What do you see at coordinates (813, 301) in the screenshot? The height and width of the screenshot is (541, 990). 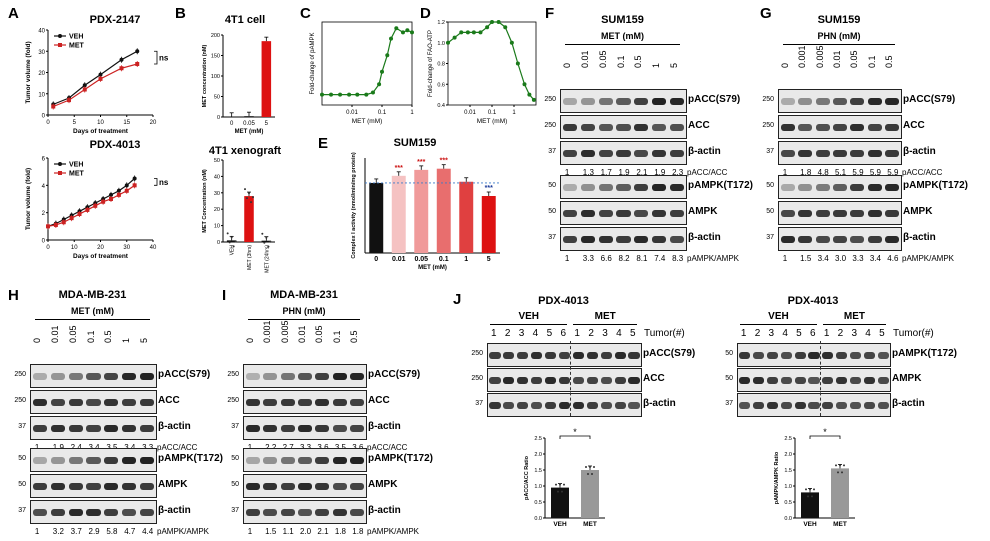 I see `blot-title: PDX-4013` at bounding box center [813, 301].